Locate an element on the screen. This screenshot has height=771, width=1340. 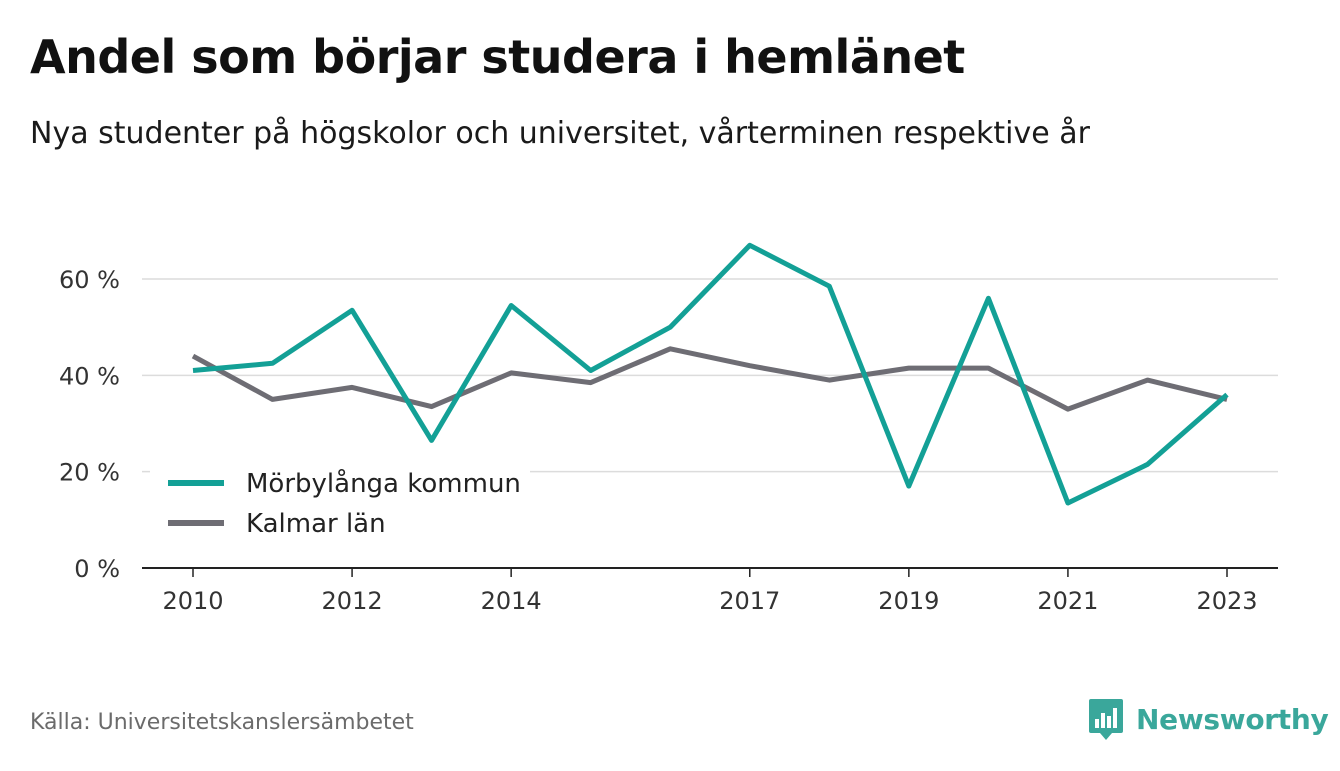
legend-label: Mörbylånga kommun is located at coordinates (383, 483).